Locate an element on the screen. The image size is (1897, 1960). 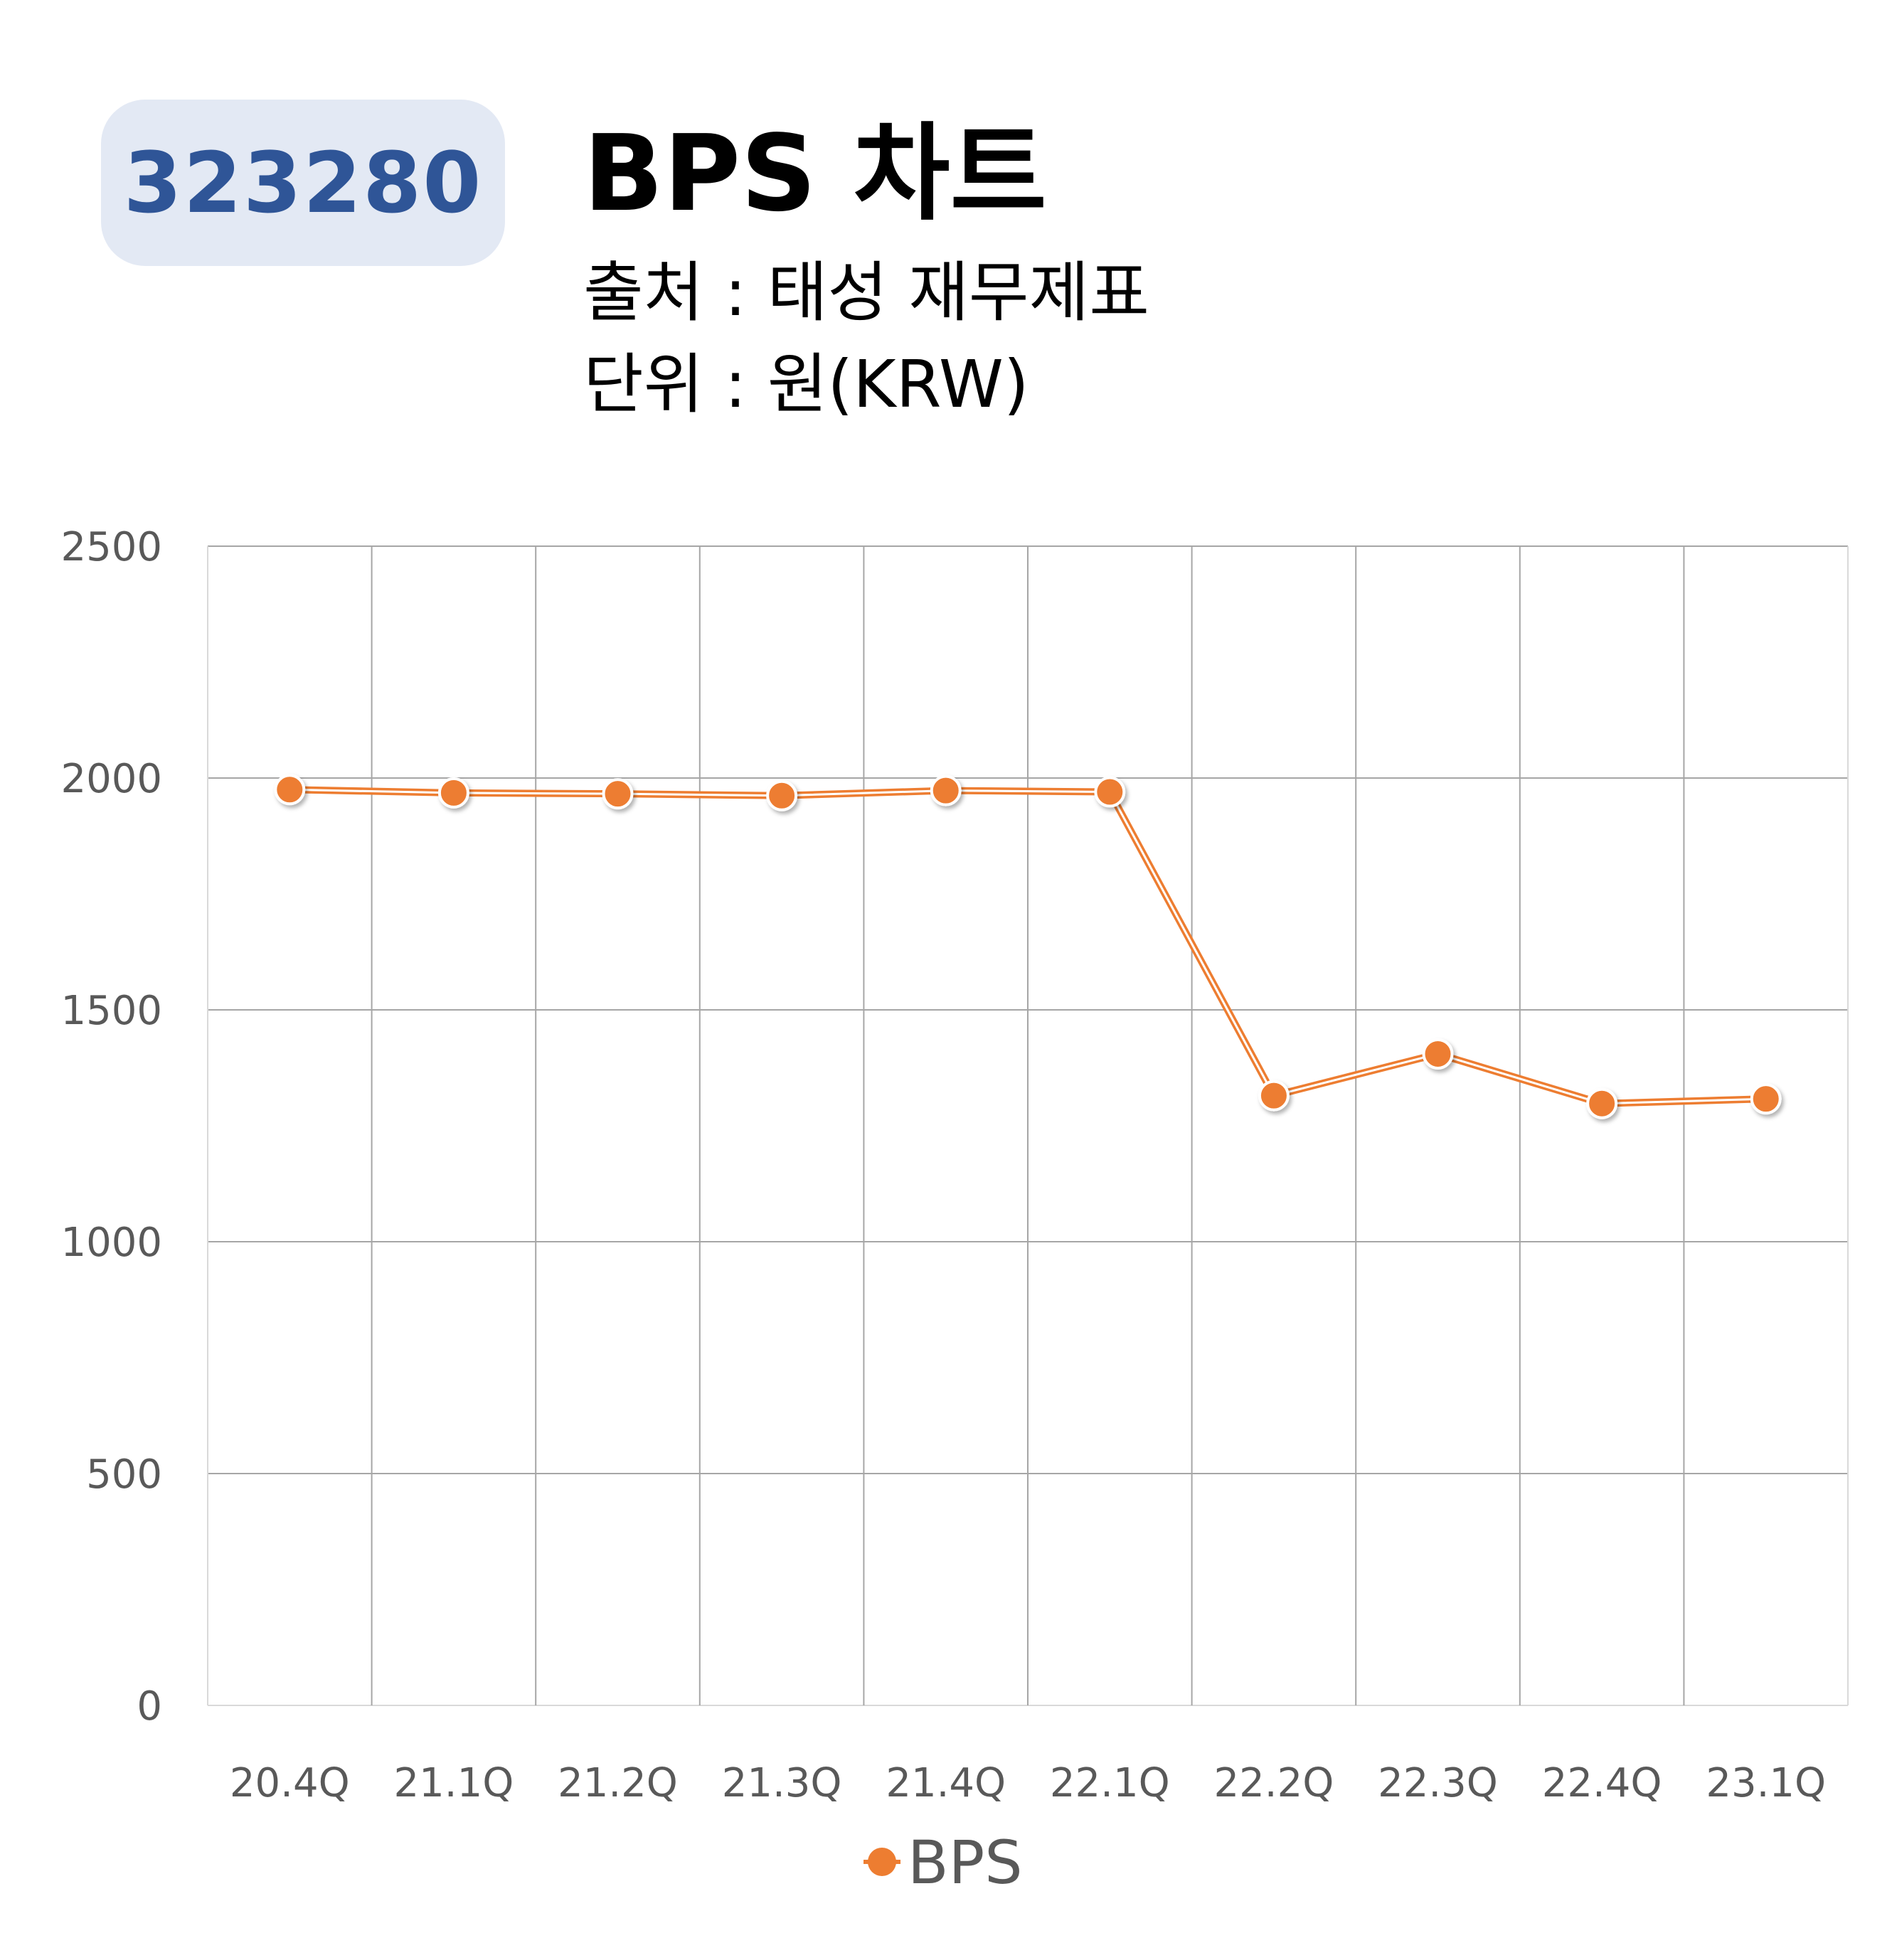
source-line: 출처 : 태성 재무제표 is located at coordinates (866, 293).